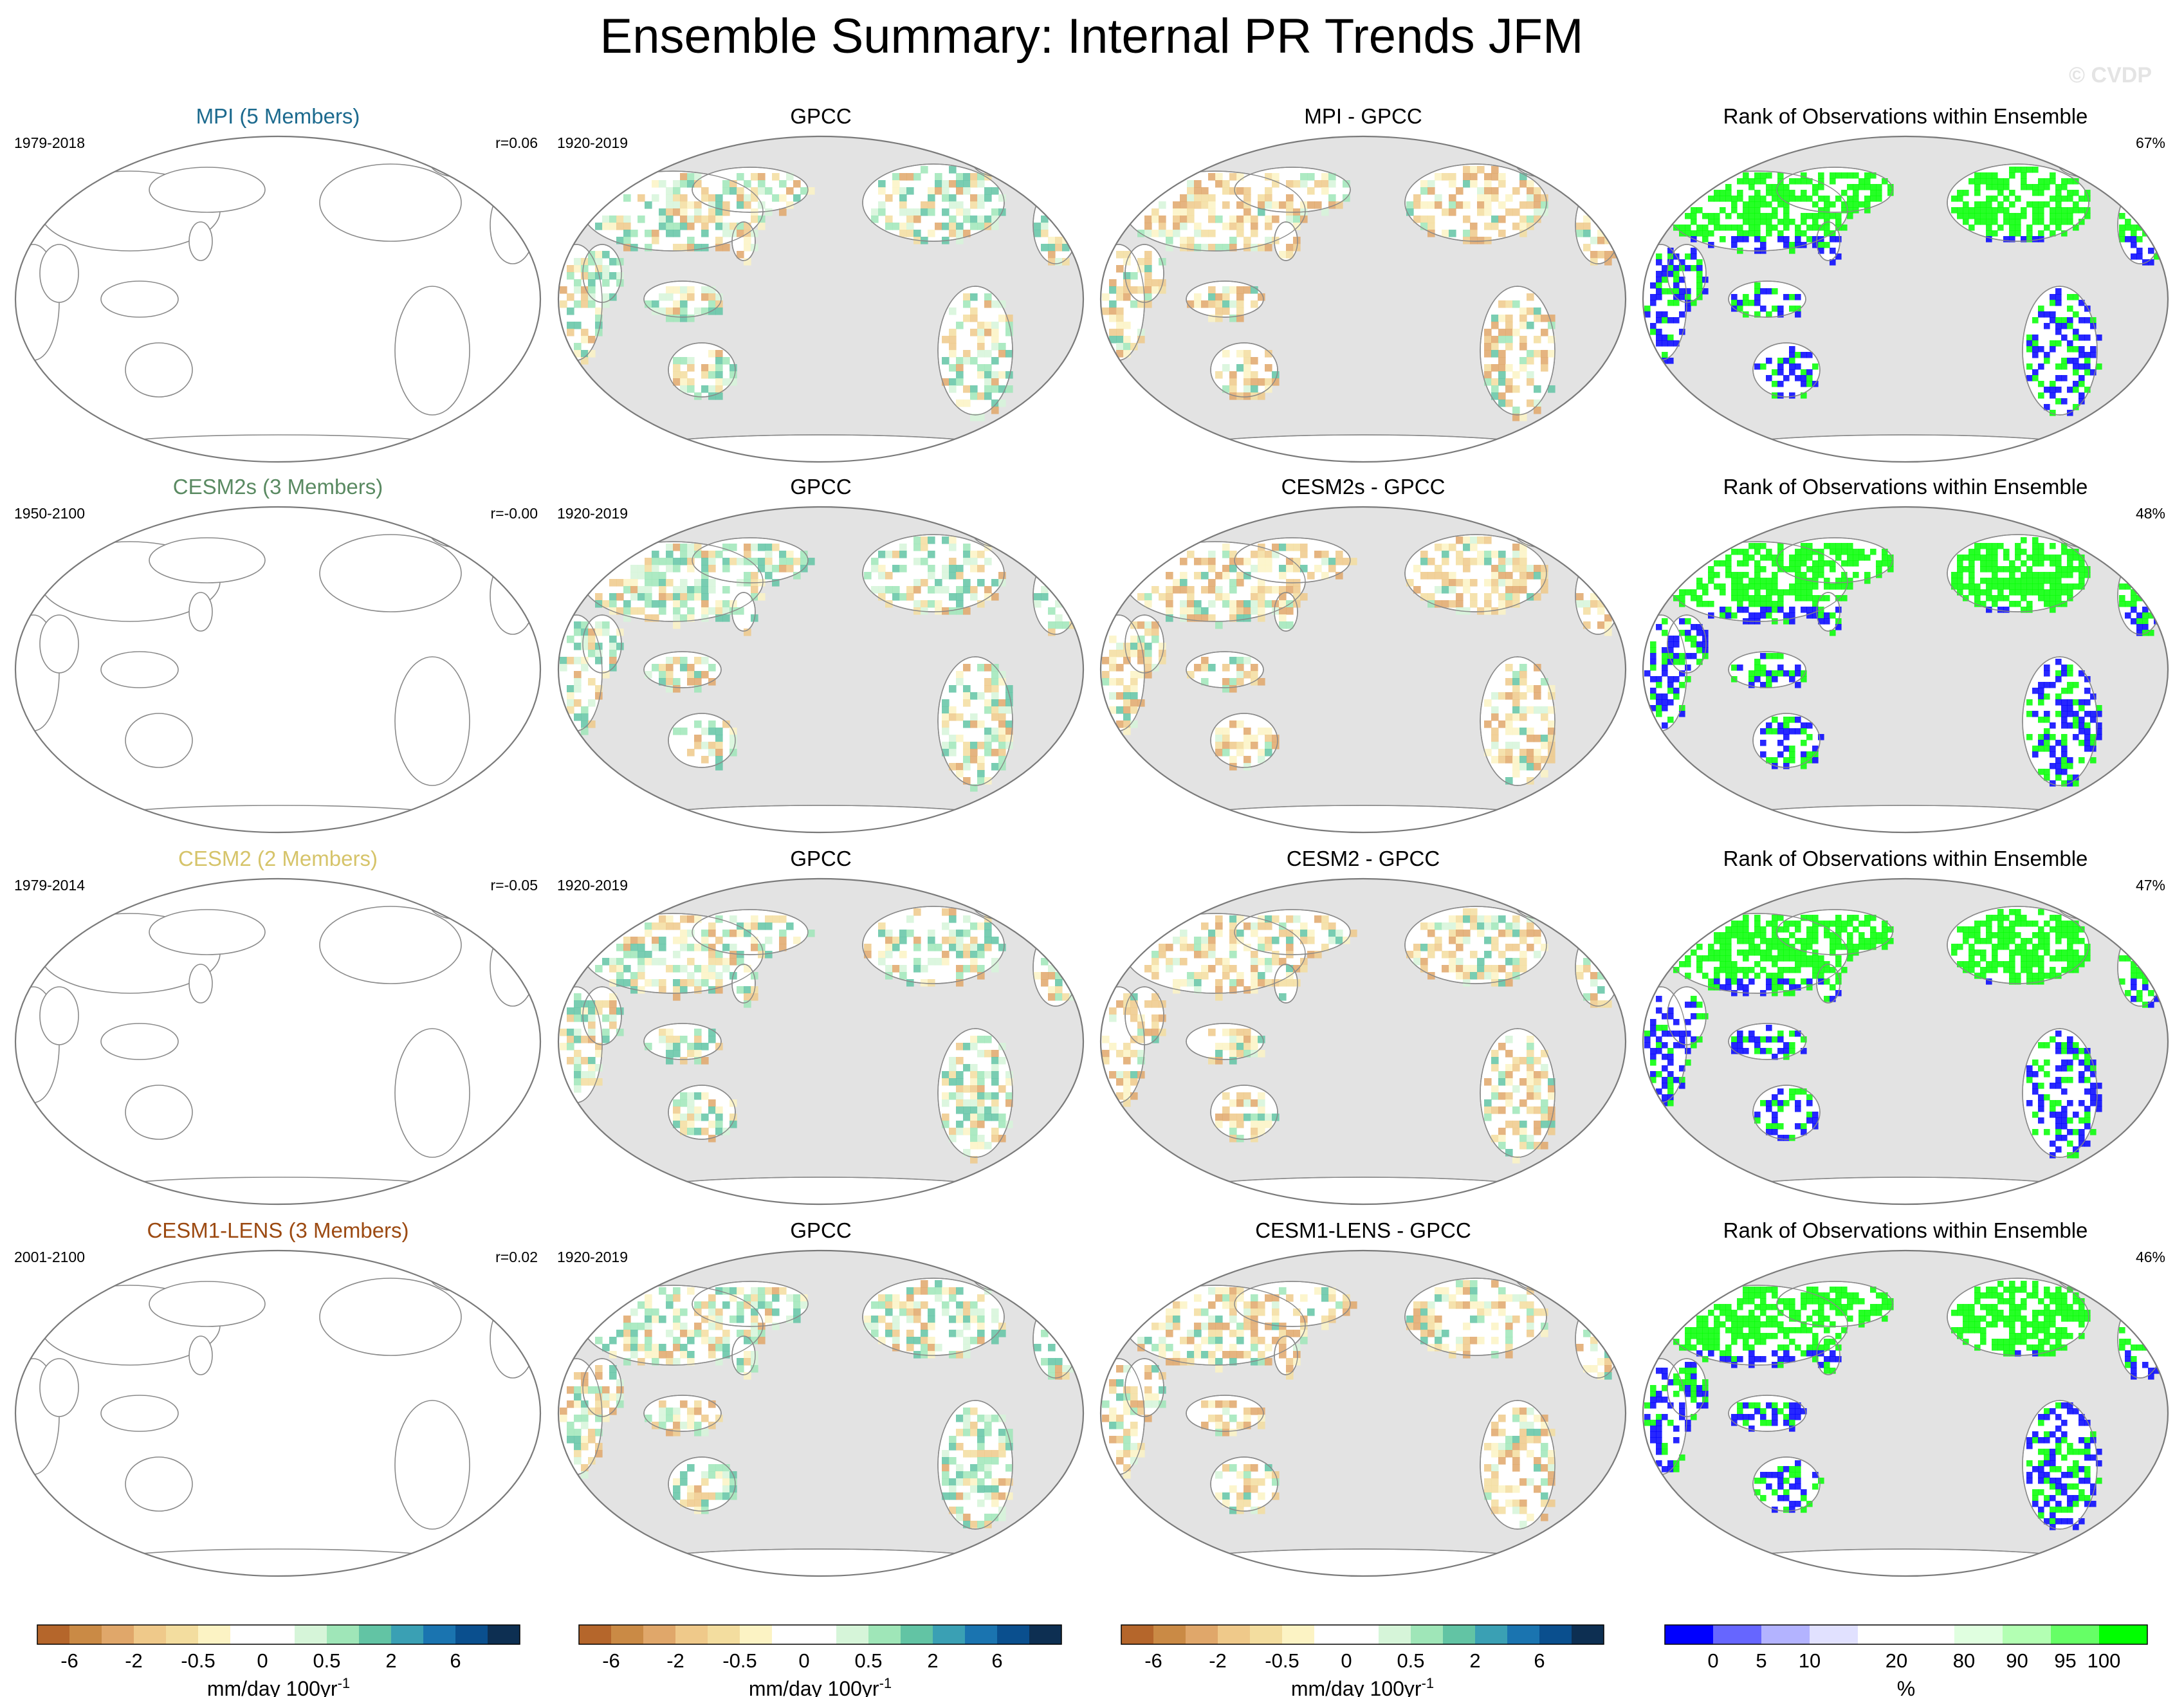 This screenshot has height=1697, width=2184. What do you see at coordinates (50, 142) in the screenshot?
I see `panel-period-label: 1979-2018` at bounding box center [50, 142].